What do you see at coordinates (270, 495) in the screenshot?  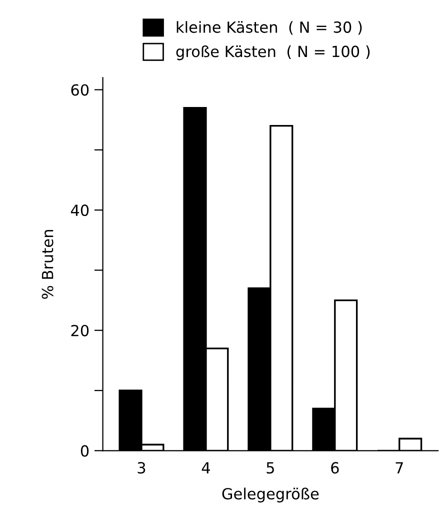 I see `x-axis-title: Gelegegröße` at bounding box center [270, 495].